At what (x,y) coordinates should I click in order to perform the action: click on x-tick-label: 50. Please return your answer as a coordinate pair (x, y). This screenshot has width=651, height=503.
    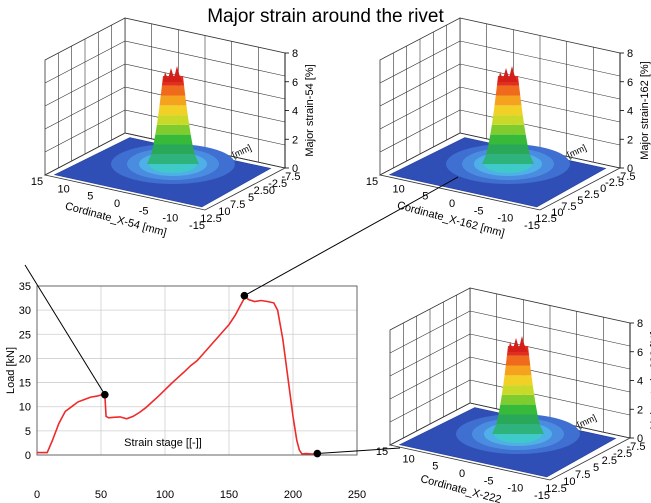
    Looking at the image, I should click on (101, 495).